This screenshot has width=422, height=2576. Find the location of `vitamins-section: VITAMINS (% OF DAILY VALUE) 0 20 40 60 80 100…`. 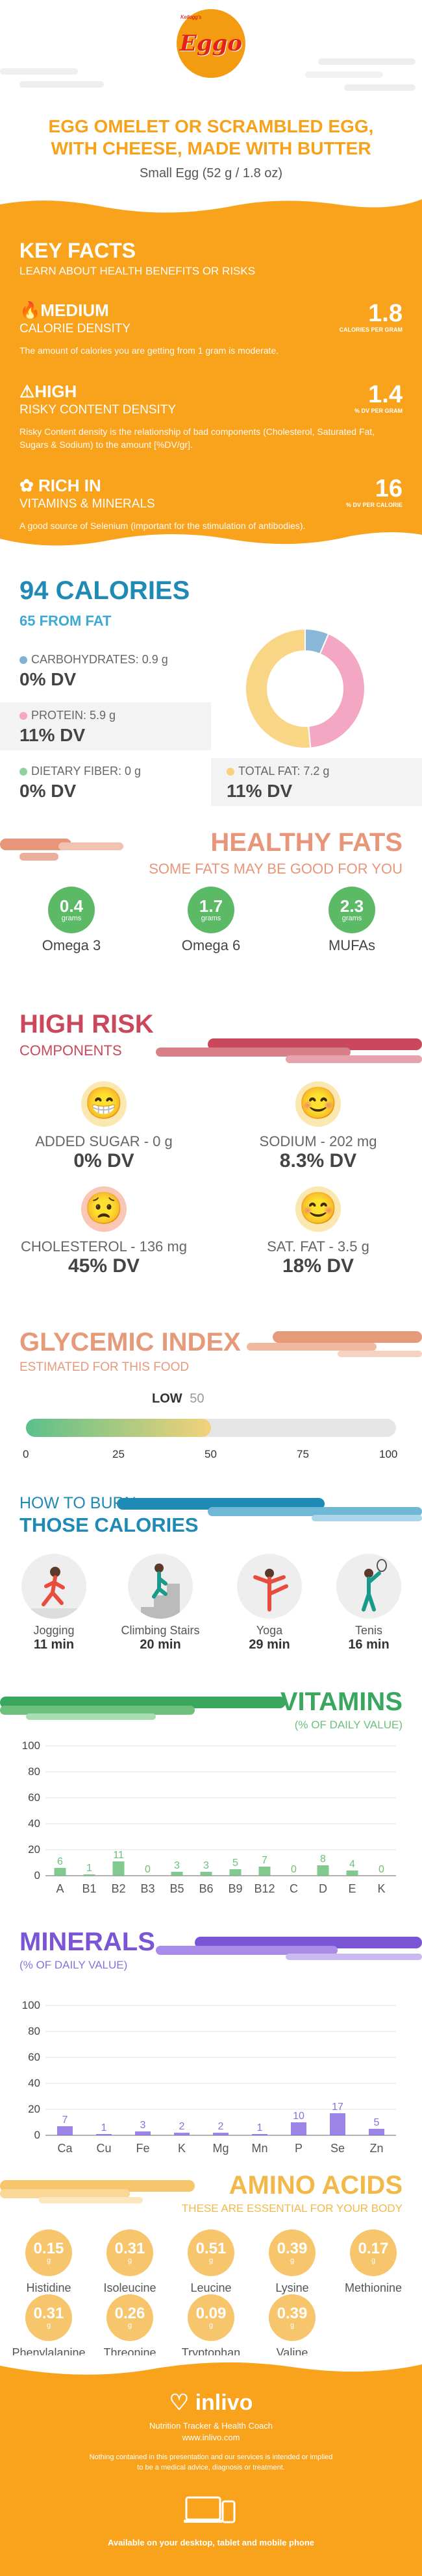

vitamins-section: VITAMINS (% OF DAILY VALUE) 0 20 40 60 80 100… is located at coordinates (211, 1807).